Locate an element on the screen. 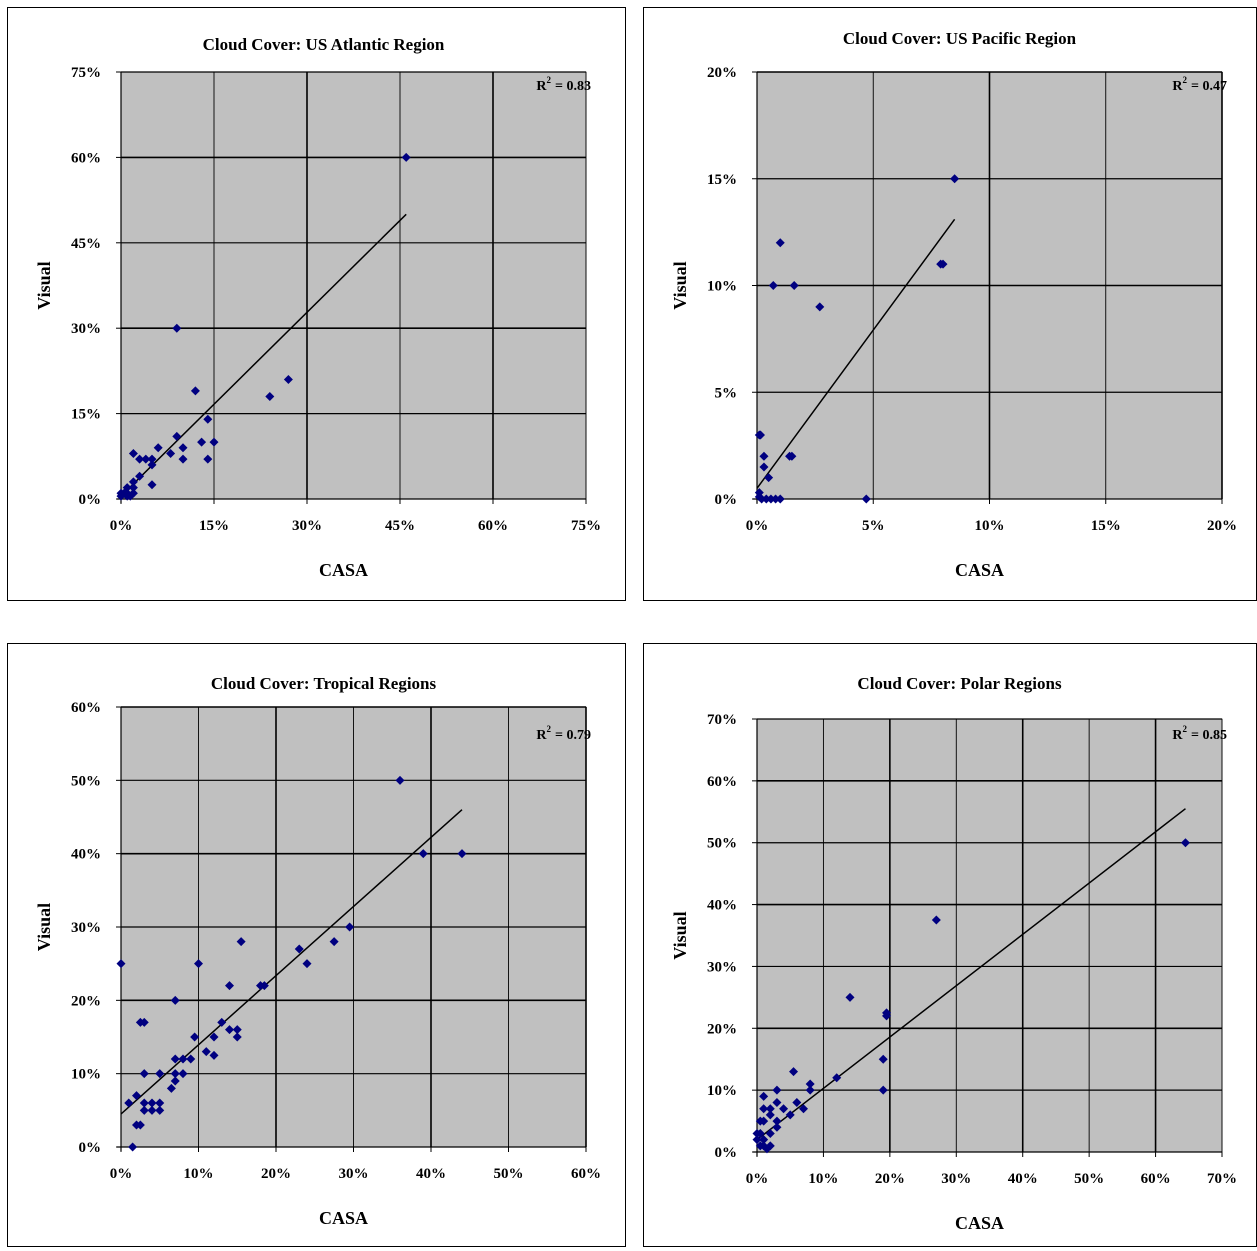 The width and height of the screenshot is (1257, 1251). y-tick-label: 40% is located at coordinates (722, 906).